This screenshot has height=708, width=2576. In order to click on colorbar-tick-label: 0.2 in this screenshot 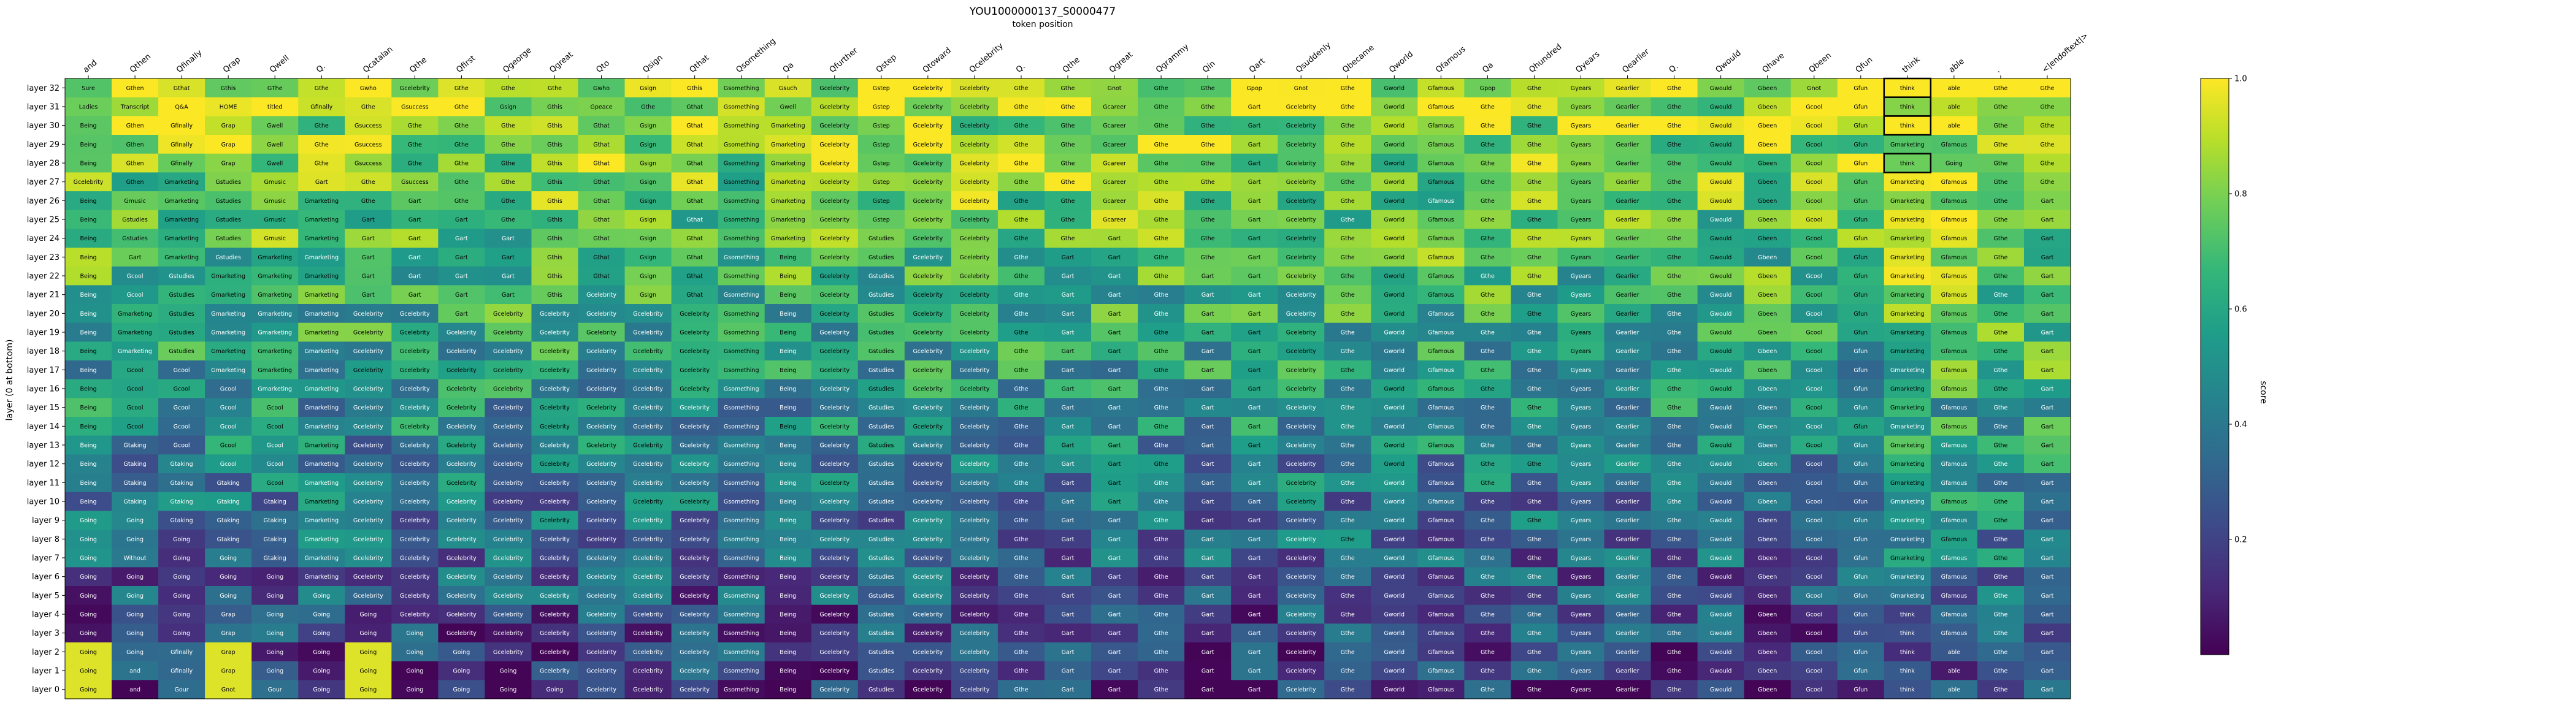, I will do `click(2240, 540)`.